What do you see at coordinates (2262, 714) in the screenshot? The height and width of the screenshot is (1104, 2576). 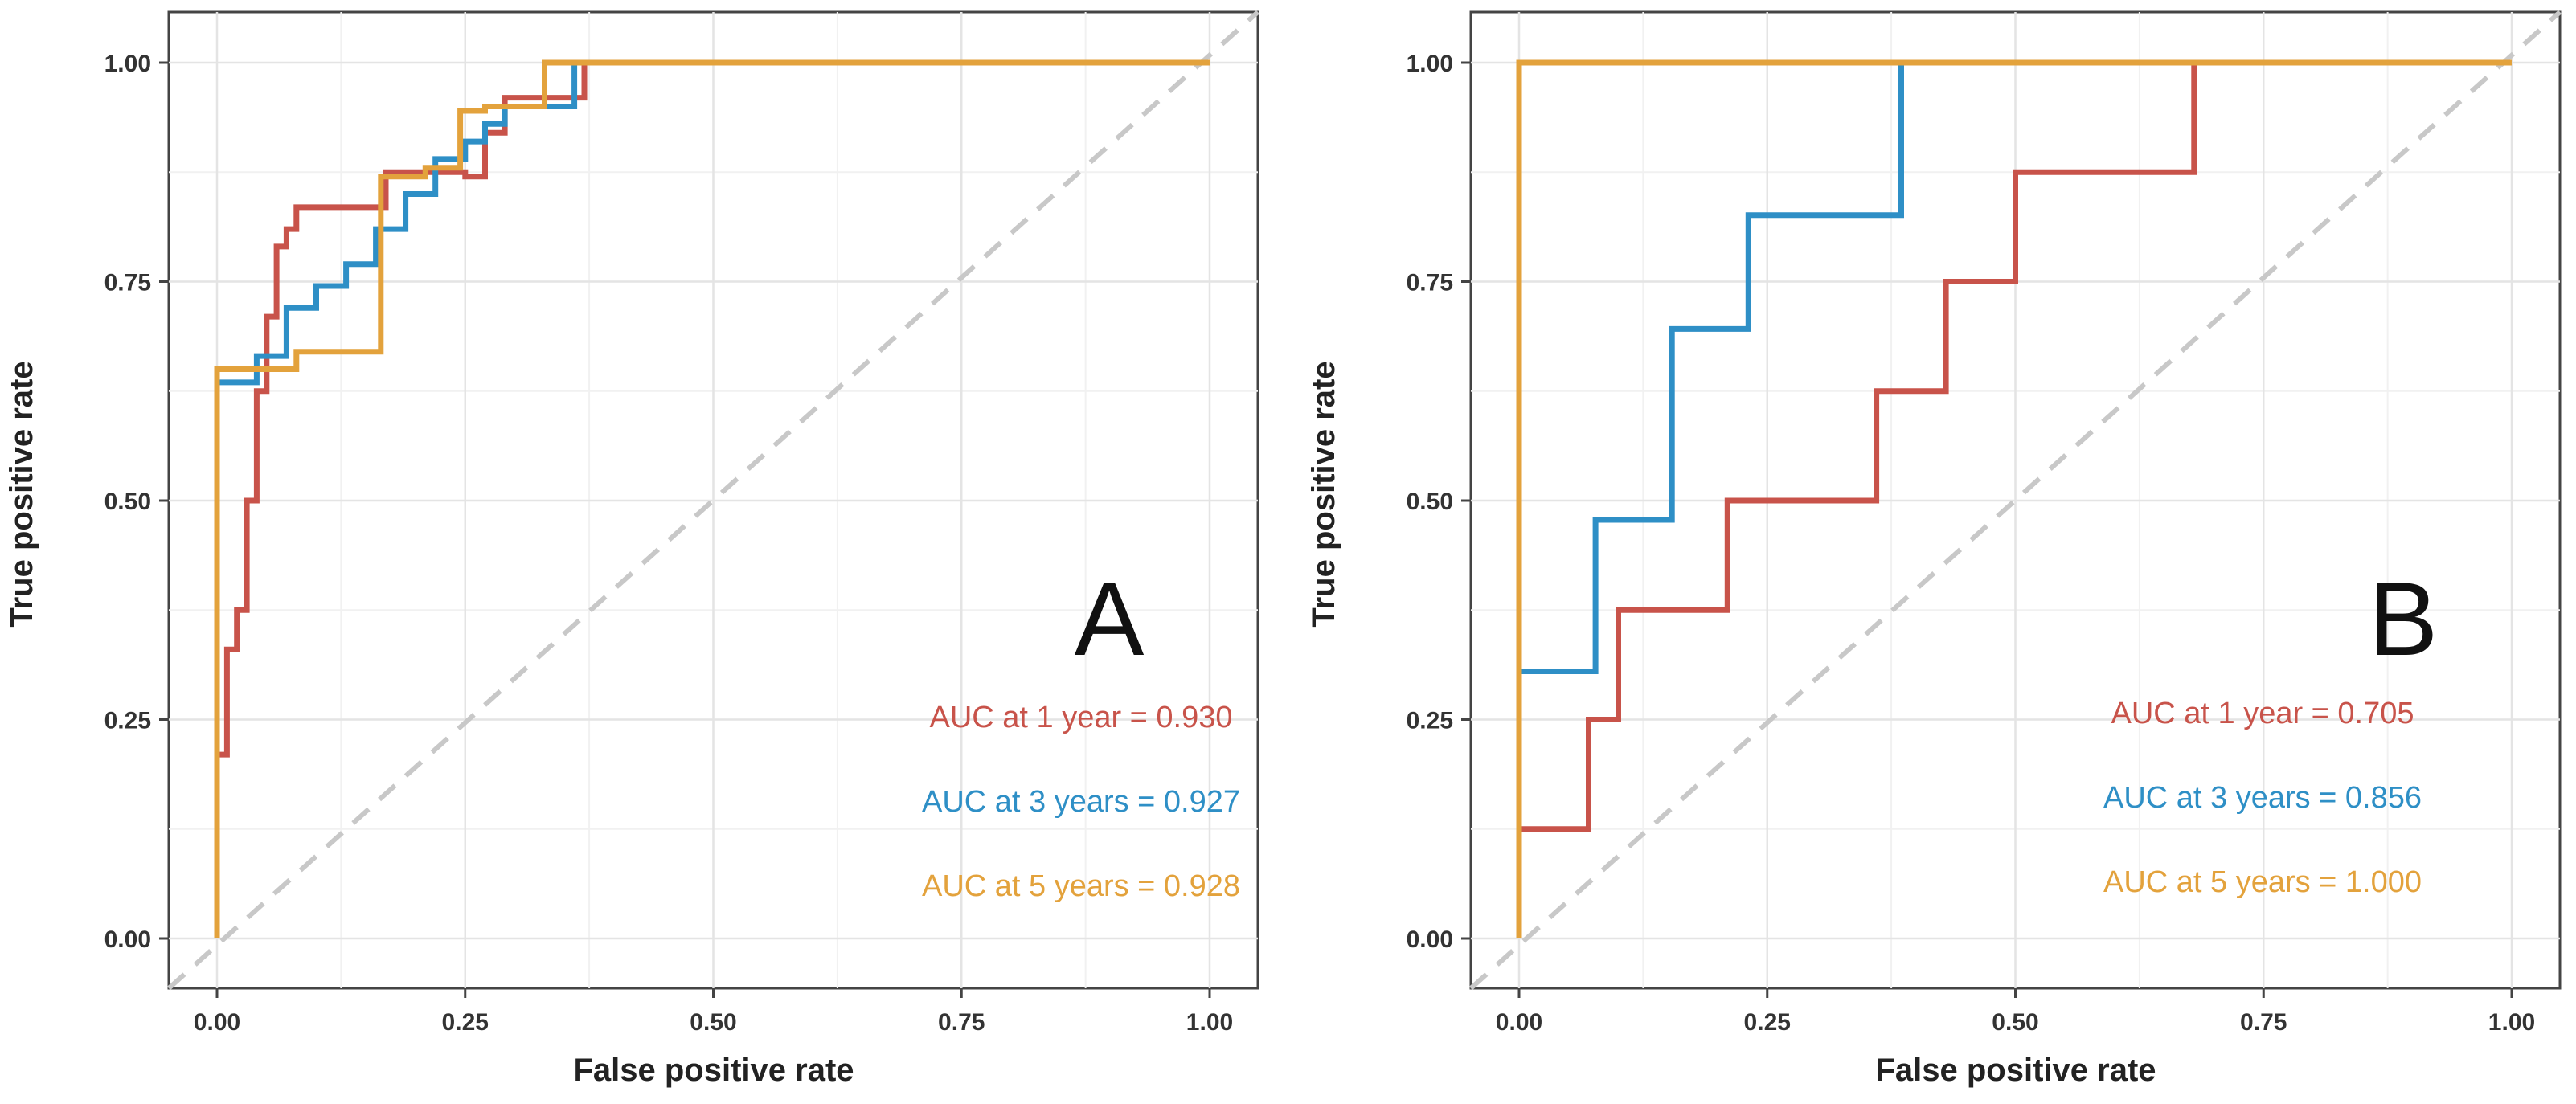 I see `auc-annotation: AUC at 1 year = 0.705` at bounding box center [2262, 714].